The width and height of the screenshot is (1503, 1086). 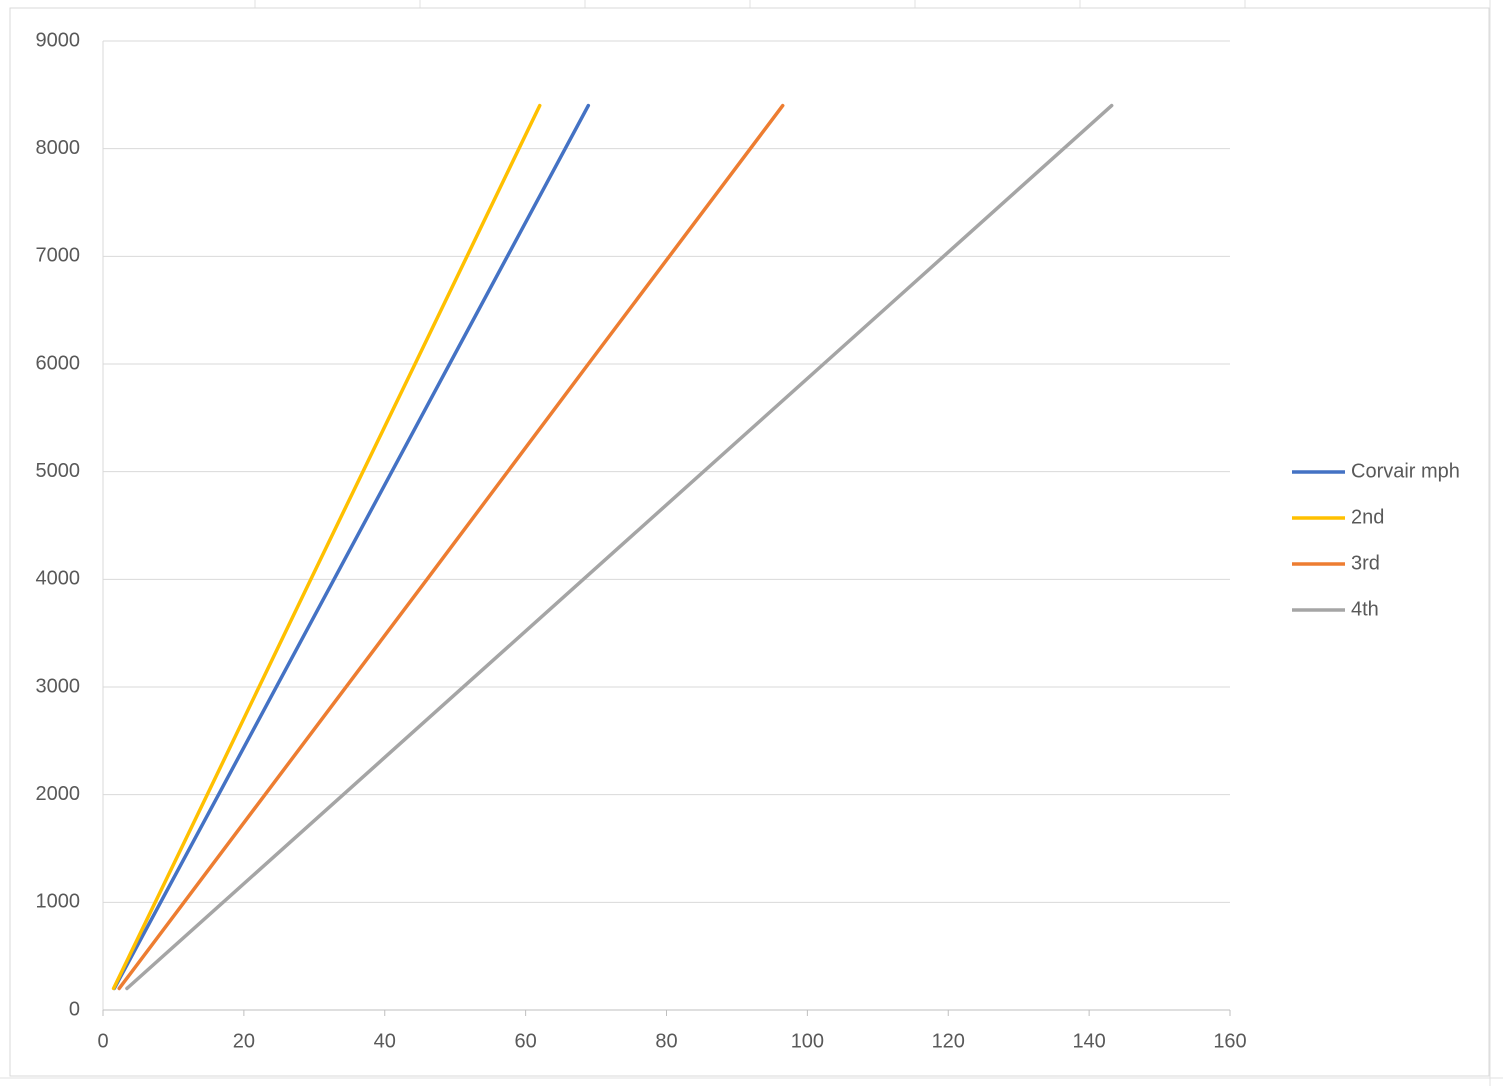 I want to click on x-tick-label: 160, so click(x=1229, y=1041).